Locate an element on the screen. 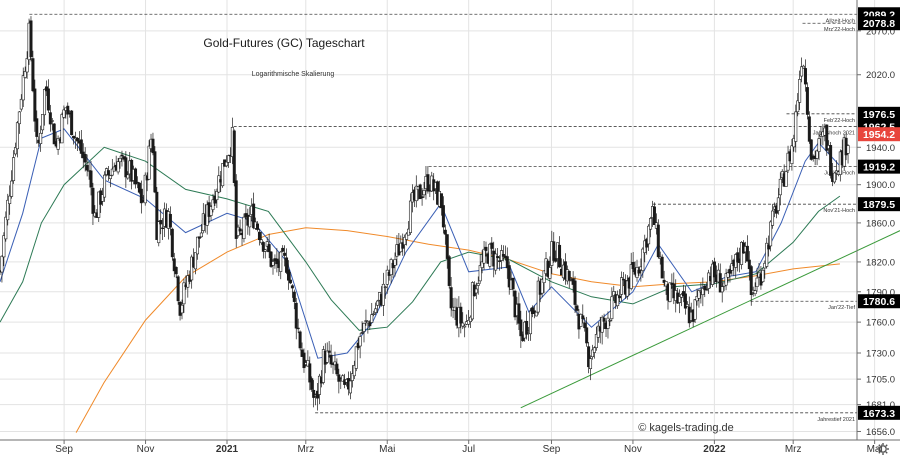  y-tick-label: 1705.0 is located at coordinates (880, 380).